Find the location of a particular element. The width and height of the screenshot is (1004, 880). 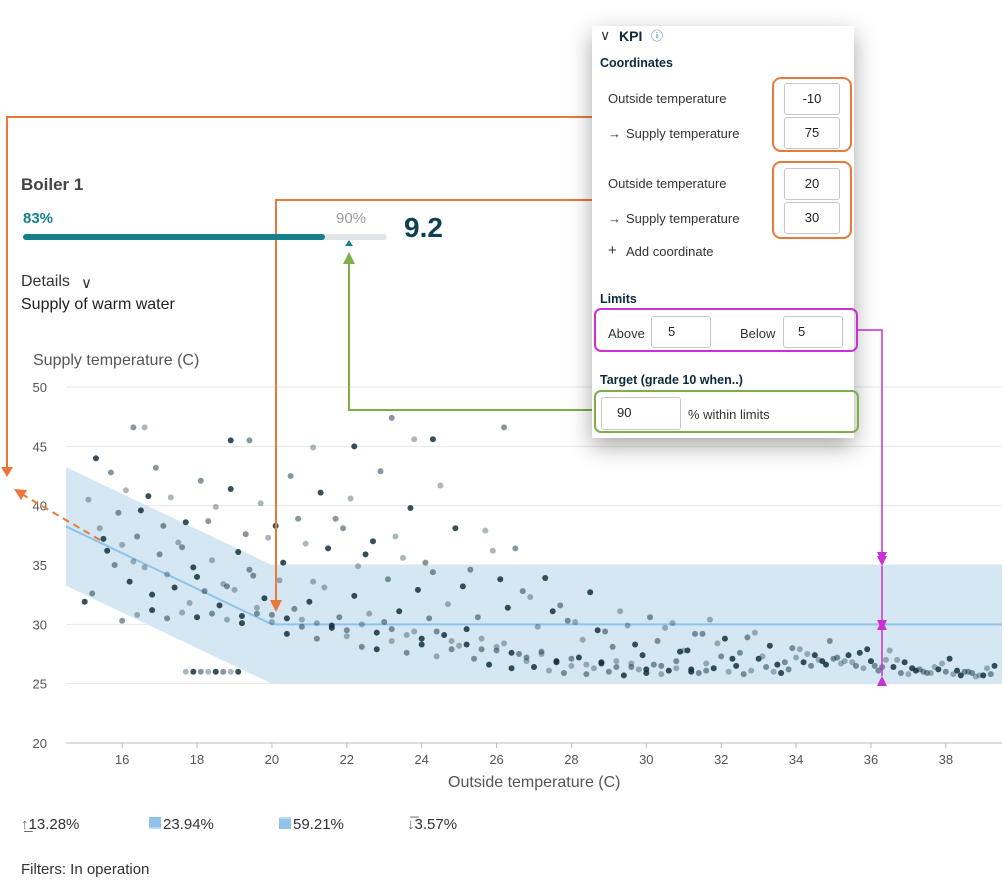

legend-value: 23.94% is located at coordinates (188, 824).